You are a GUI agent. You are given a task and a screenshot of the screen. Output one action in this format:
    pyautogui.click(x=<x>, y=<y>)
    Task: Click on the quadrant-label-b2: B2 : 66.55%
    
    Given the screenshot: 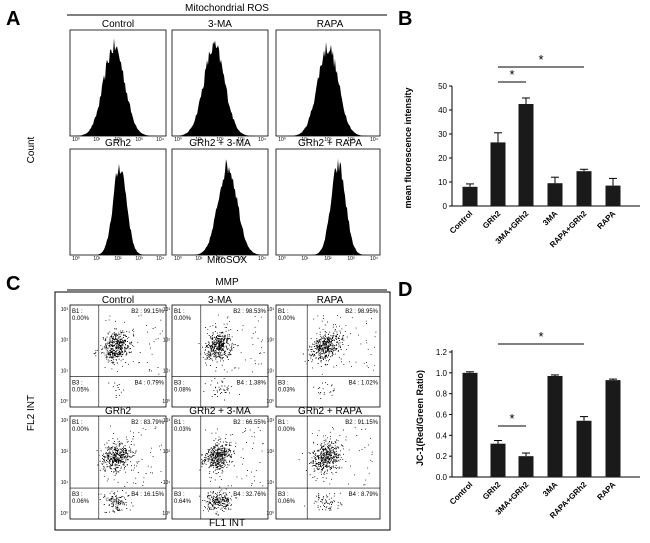 What is the action you would take?
    pyautogui.click(x=249, y=423)
    